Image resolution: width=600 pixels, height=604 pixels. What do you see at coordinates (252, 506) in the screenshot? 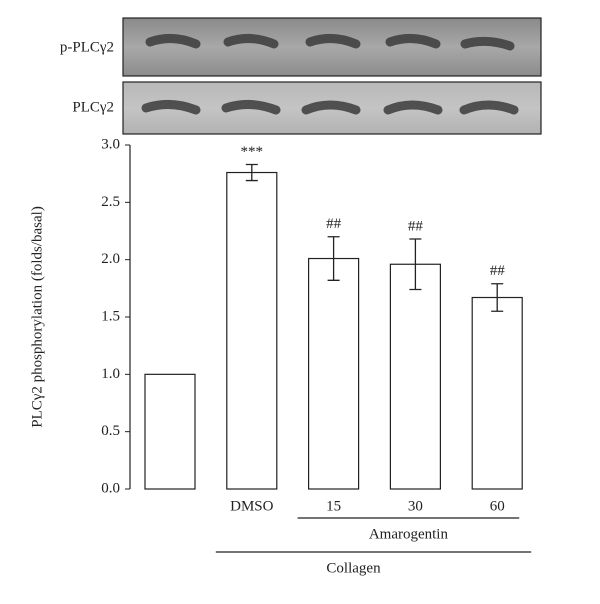
I see `x-tick-label: DMSO` at bounding box center [252, 506].